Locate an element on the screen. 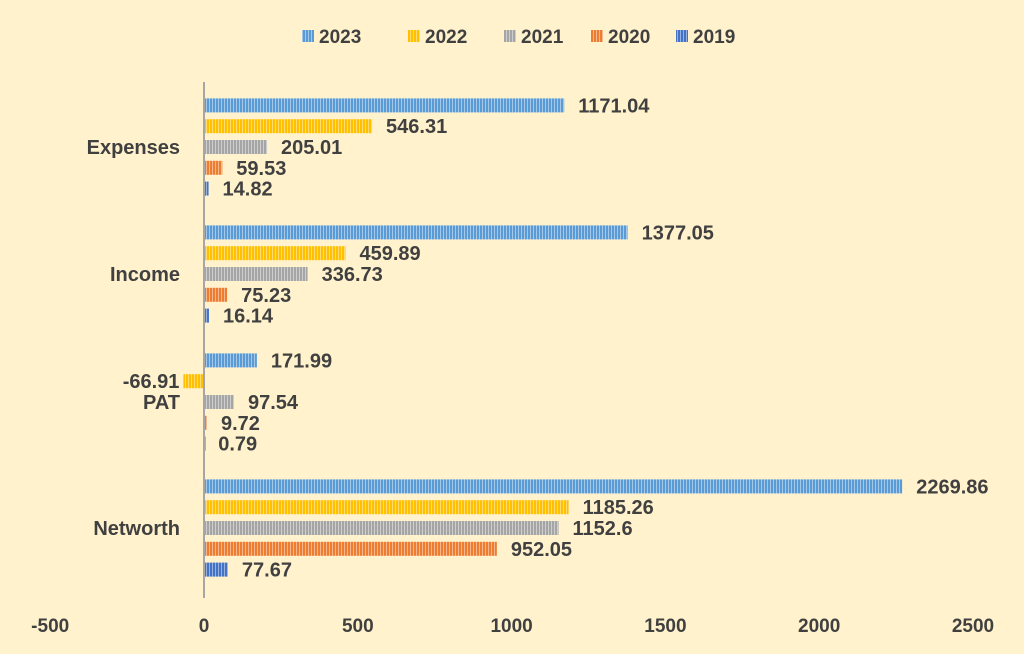 Image resolution: width=1024 pixels, height=654 pixels. data-label-networth-2023: 2269.86 is located at coordinates (952, 487).